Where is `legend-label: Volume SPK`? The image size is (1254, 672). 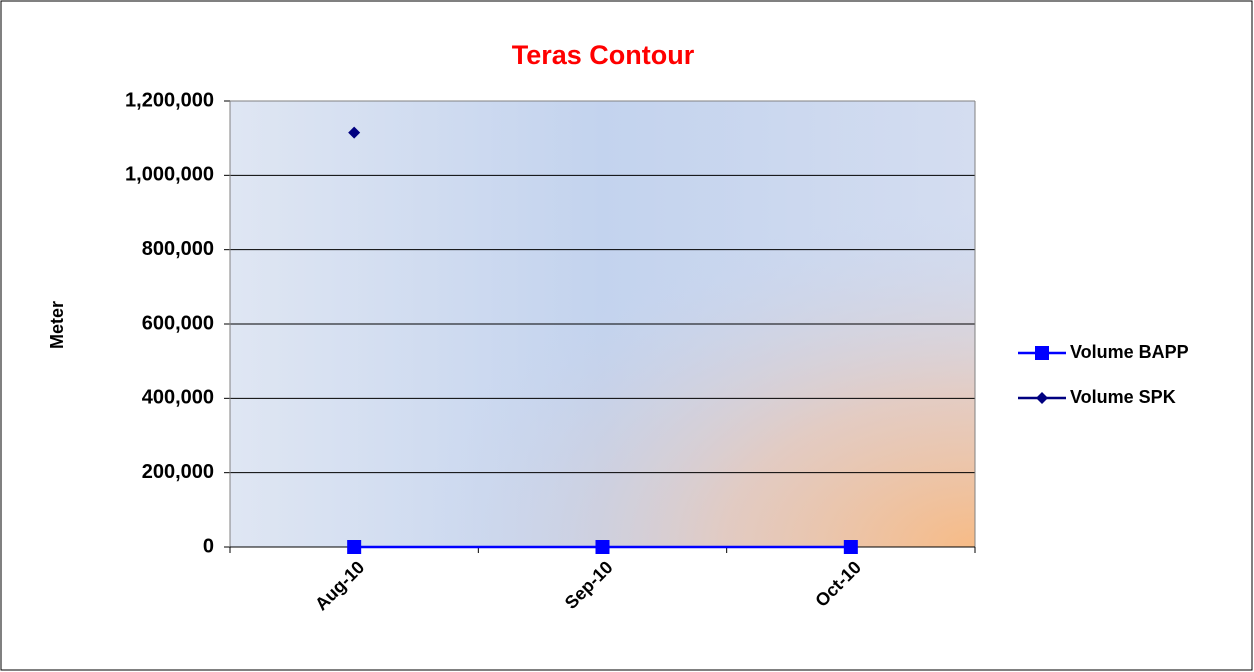 legend-label: Volume SPK is located at coordinates (1123, 397).